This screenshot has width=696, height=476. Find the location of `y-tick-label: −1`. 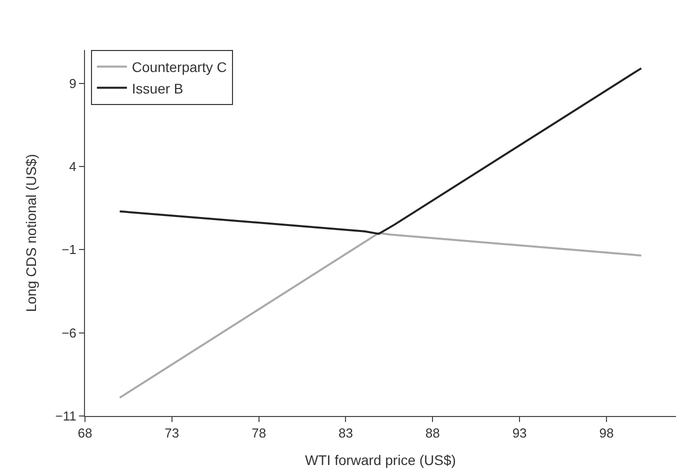

y-tick-label: −1 is located at coordinates (69, 250).